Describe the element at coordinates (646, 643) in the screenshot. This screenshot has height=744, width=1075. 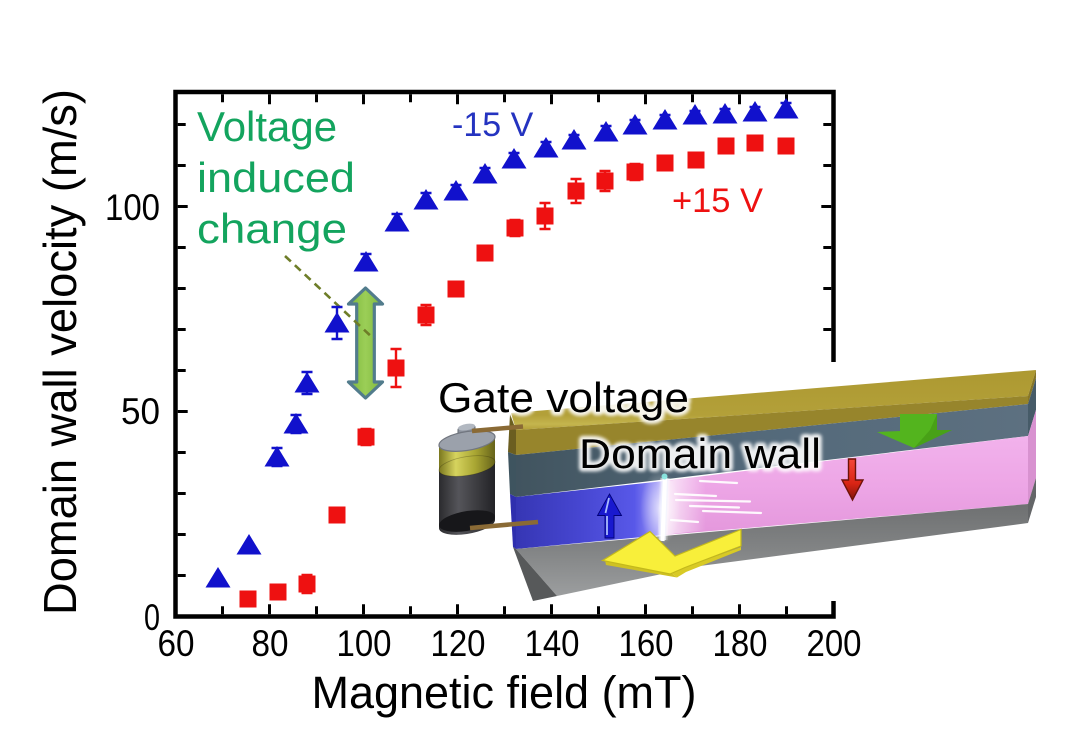
I see `svg-text: 160` at that location.